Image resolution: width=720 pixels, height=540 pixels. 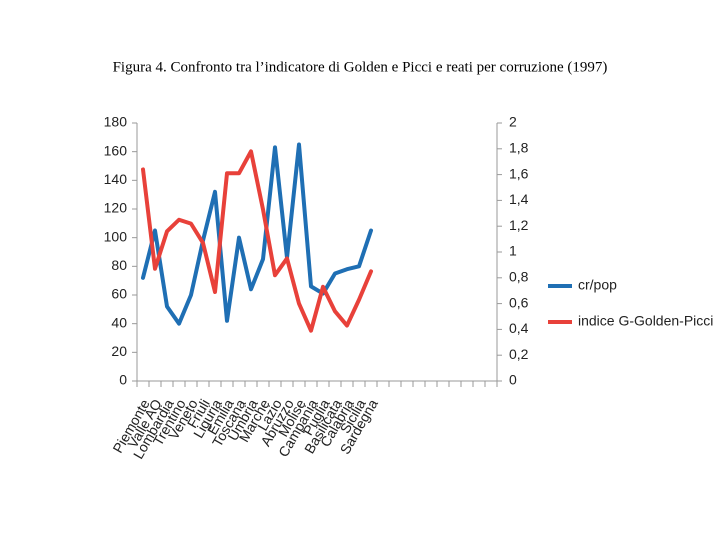 What do you see at coordinates (519, 328) in the screenshot?
I see `y2-tick-label: 0,4` at bounding box center [519, 328].